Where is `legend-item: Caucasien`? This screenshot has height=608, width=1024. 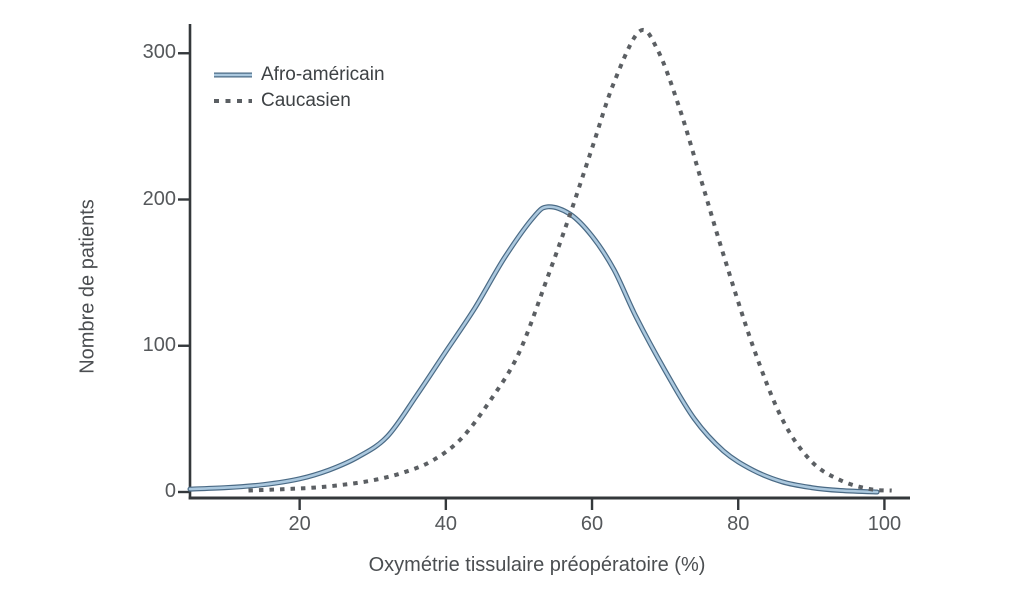
legend-item: Caucasien is located at coordinates (299, 101).